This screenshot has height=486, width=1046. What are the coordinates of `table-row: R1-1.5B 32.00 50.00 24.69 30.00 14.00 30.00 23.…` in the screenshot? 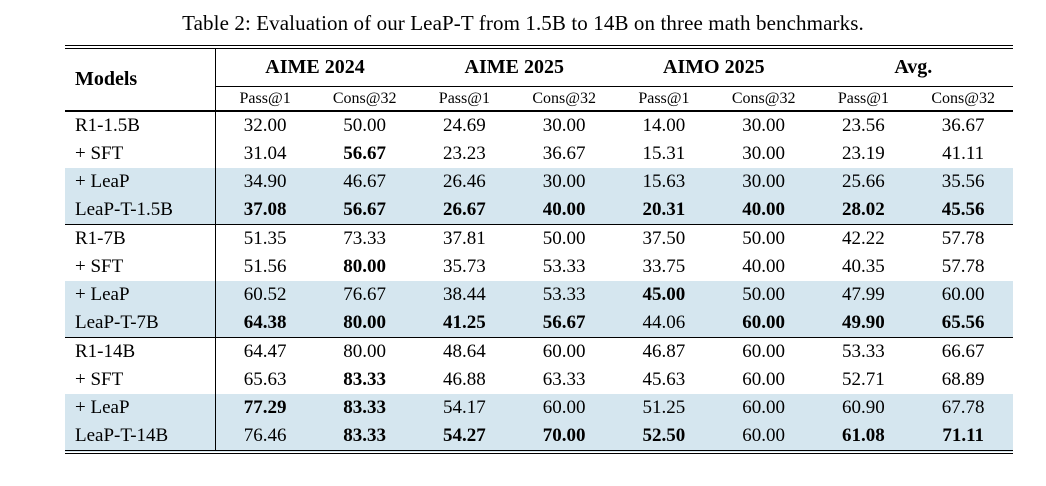 It's located at (539, 125).